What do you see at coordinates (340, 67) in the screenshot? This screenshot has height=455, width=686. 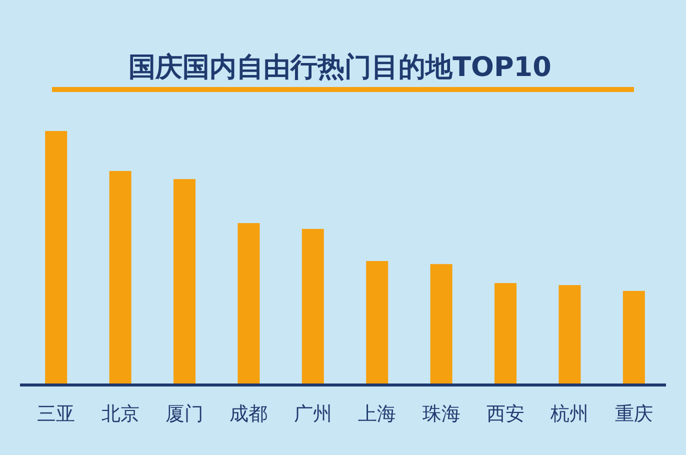 I see `chart-title: 国庆国内自由行热门目的地TOP10` at bounding box center [340, 67].